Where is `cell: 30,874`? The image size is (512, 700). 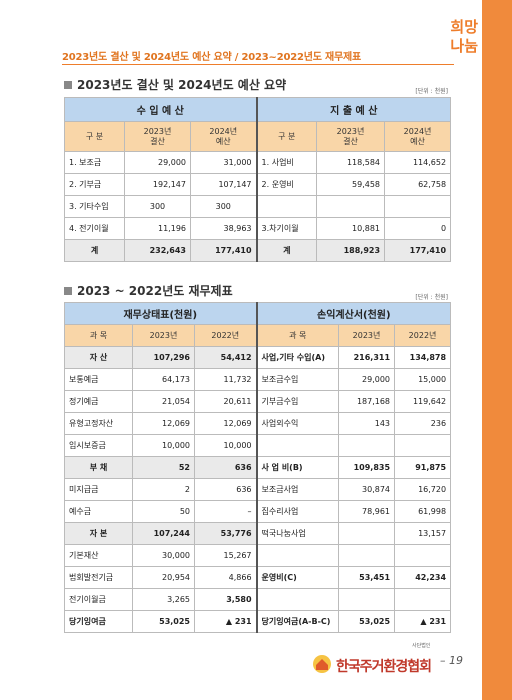
cell: 30,874 is located at coordinates (367, 489).